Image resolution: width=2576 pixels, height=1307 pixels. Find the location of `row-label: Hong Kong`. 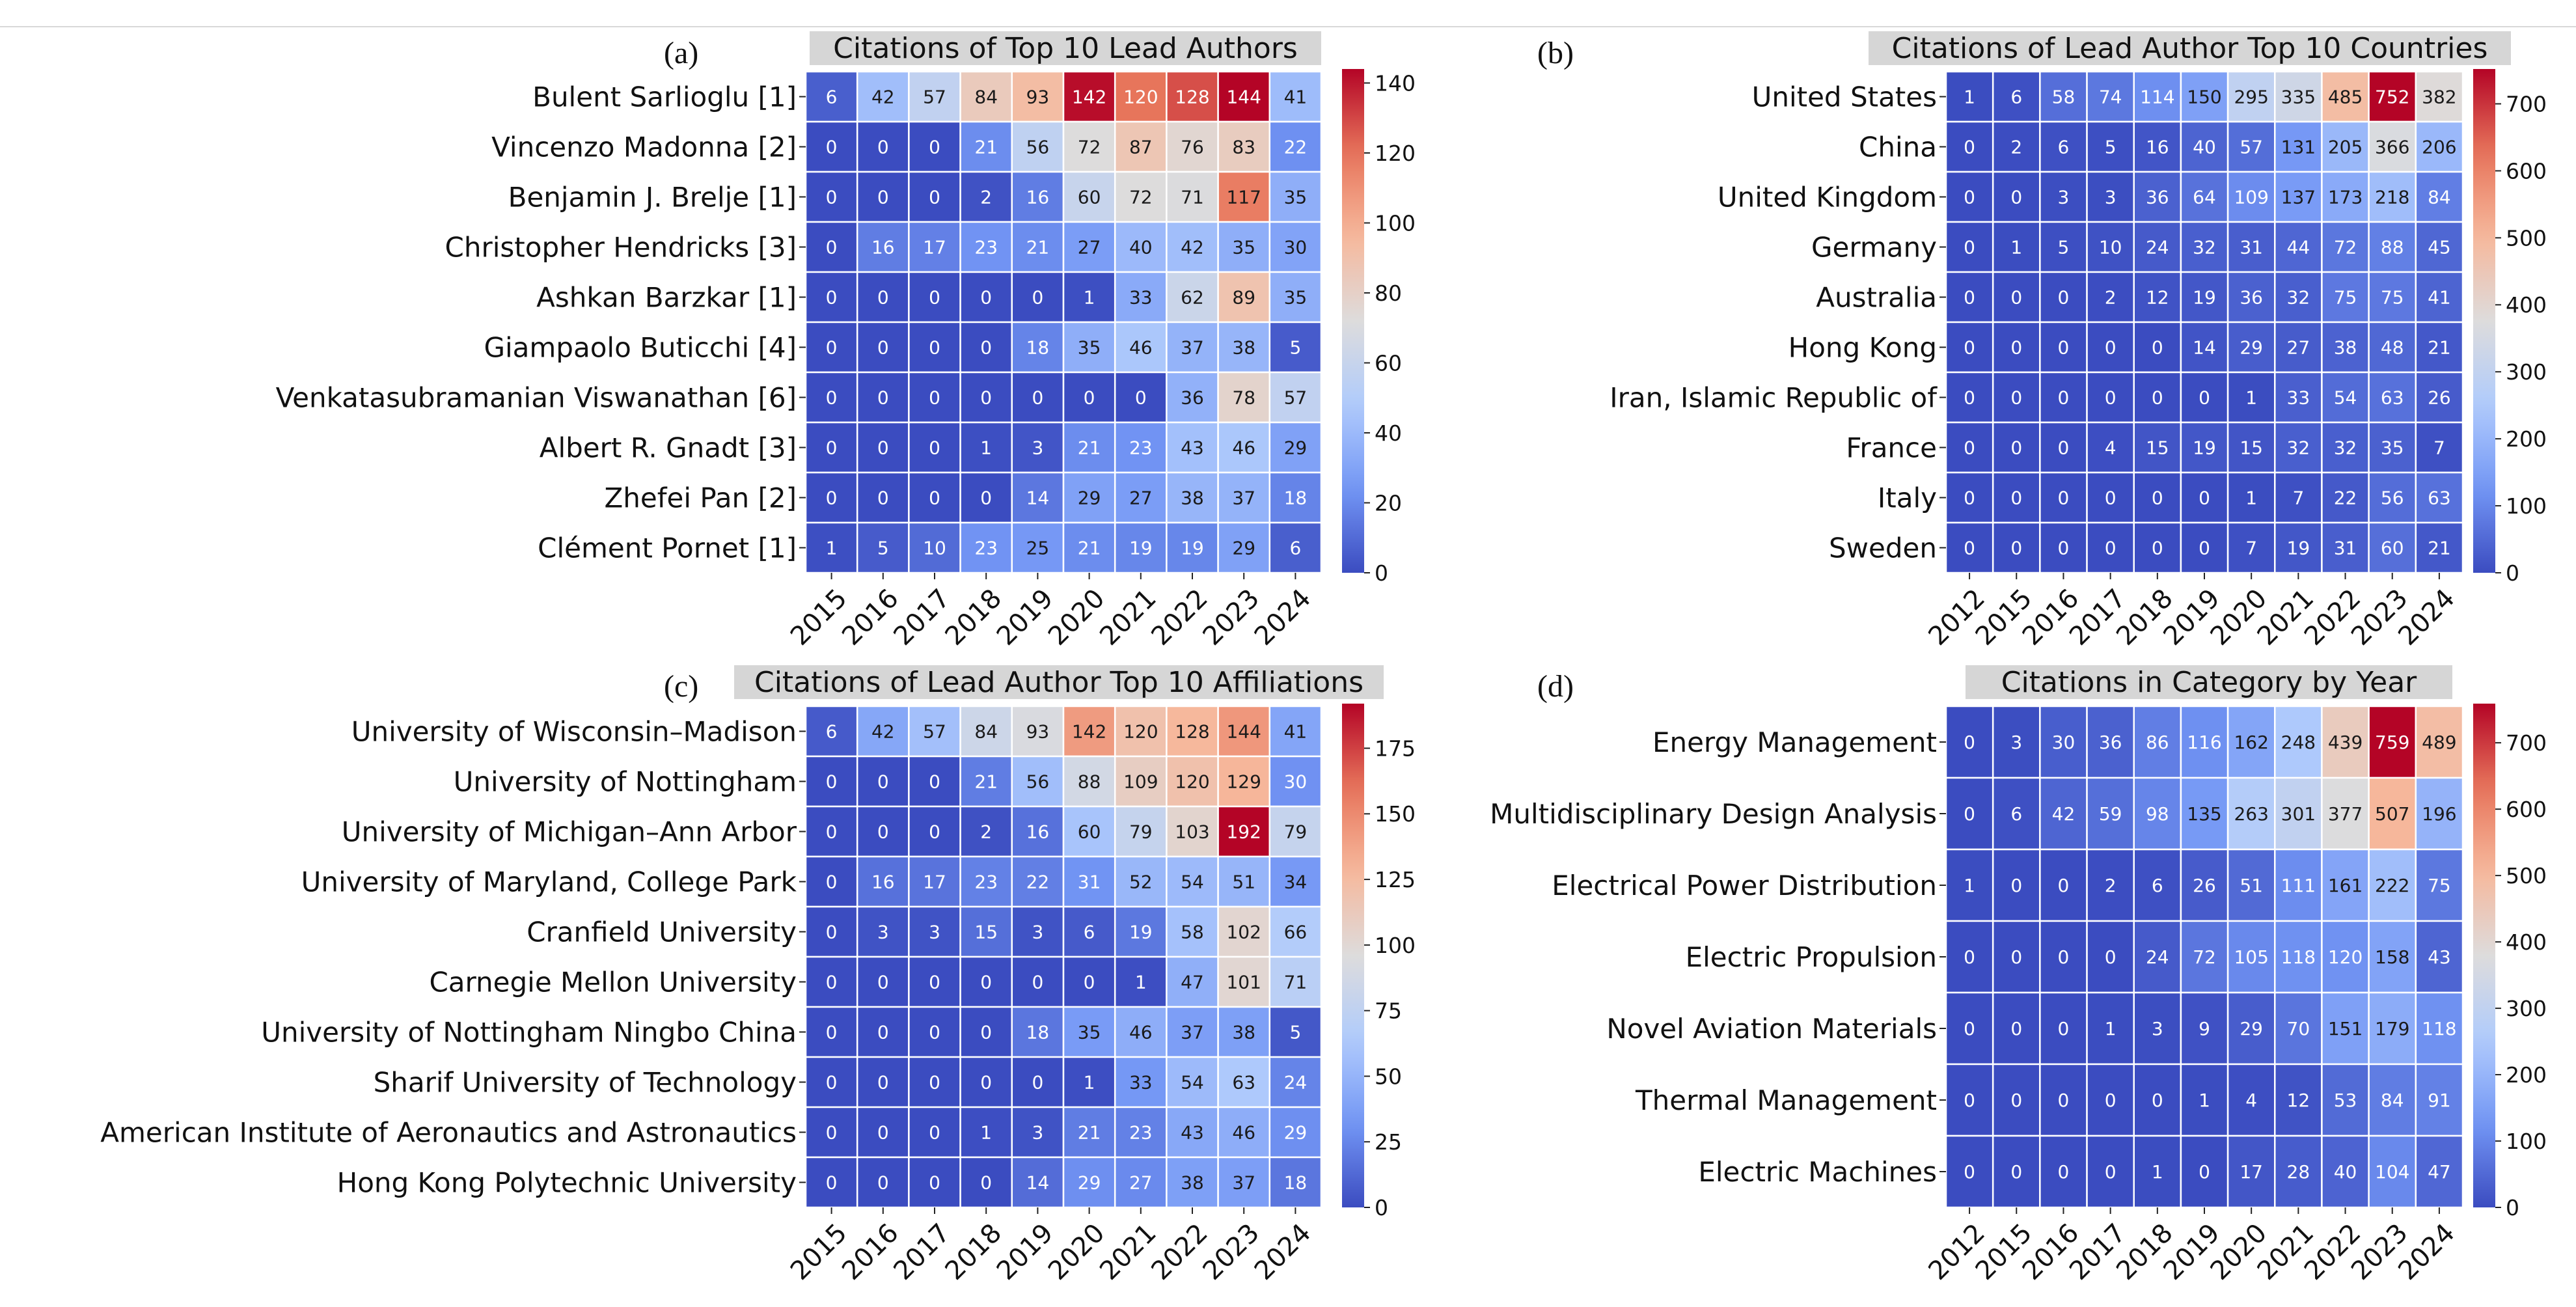

row-label: Hong Kong is located at coordinates (1863, 348).